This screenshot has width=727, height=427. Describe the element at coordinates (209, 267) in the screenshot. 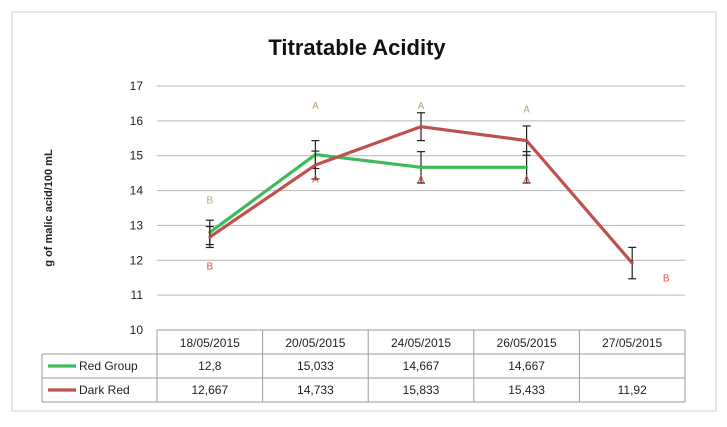

I see `significance-letter-1-0: B` at that location.